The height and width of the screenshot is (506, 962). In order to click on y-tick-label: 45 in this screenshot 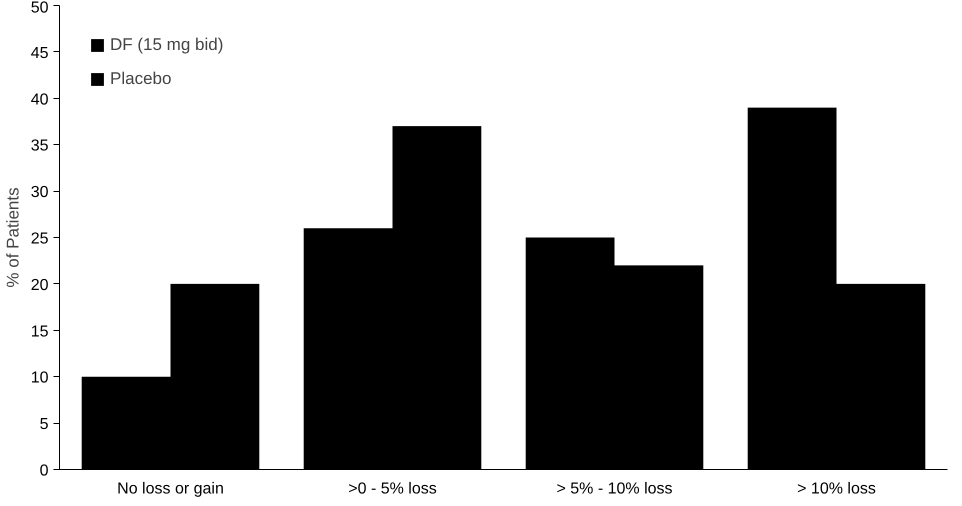, I will do `click(39, 53)`.